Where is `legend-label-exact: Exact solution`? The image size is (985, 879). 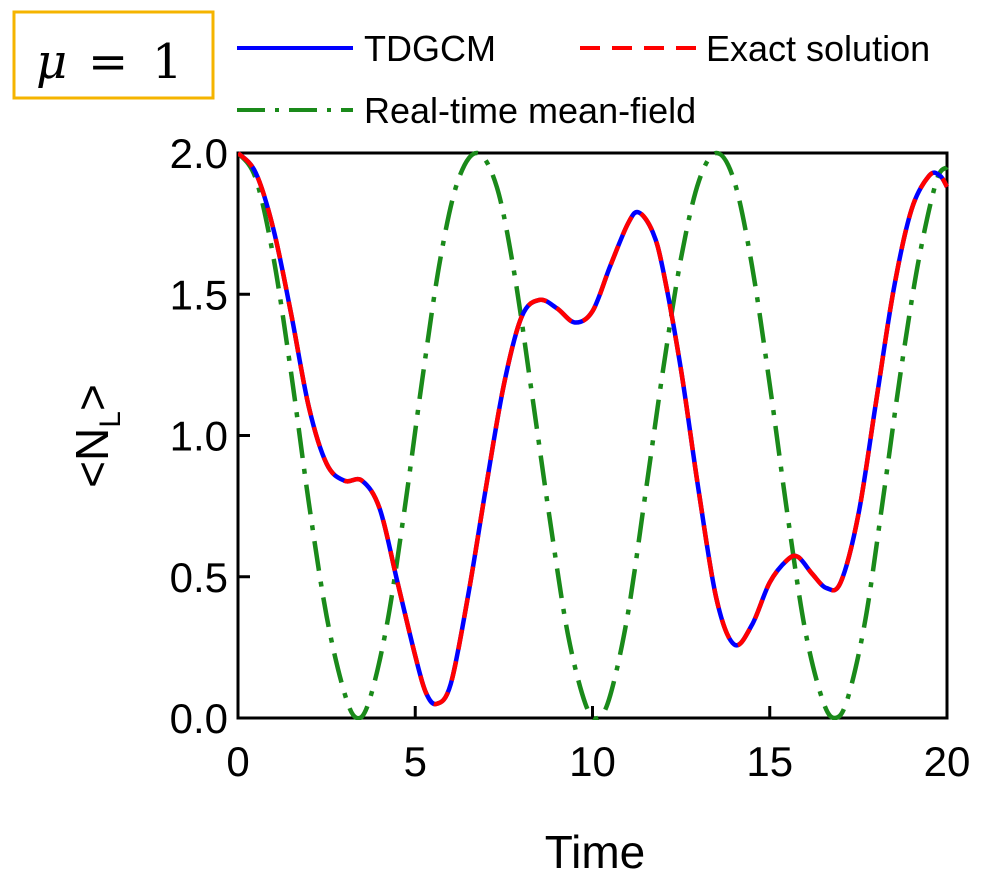 legend-label-exact: Exact solution is located at coordinates (818, 48).